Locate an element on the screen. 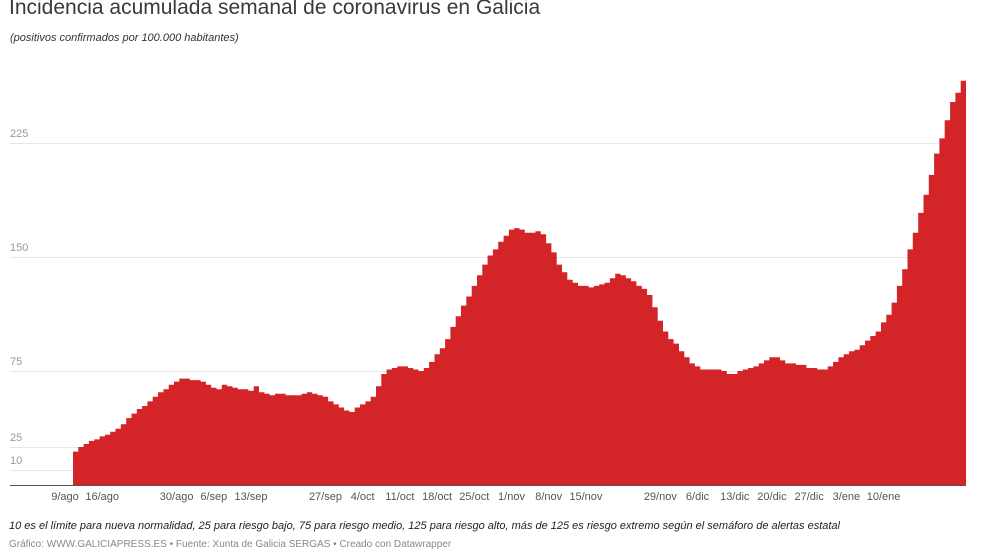 The image size is (981, 560). x-tick-label: 13/sep is located at coordinates (251, 497).